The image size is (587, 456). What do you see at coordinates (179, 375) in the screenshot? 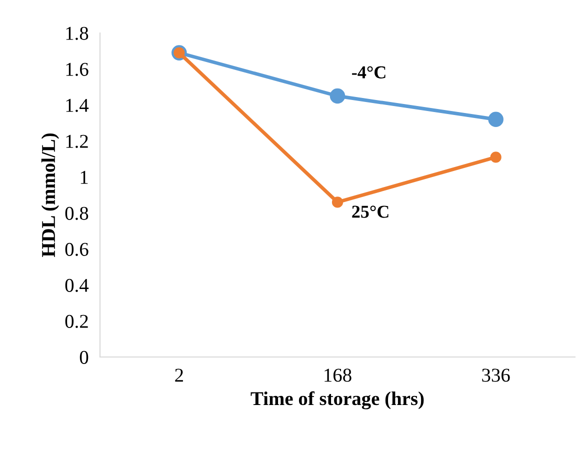
I see `x-tick-label: 2` at bounding box center [179, 375].